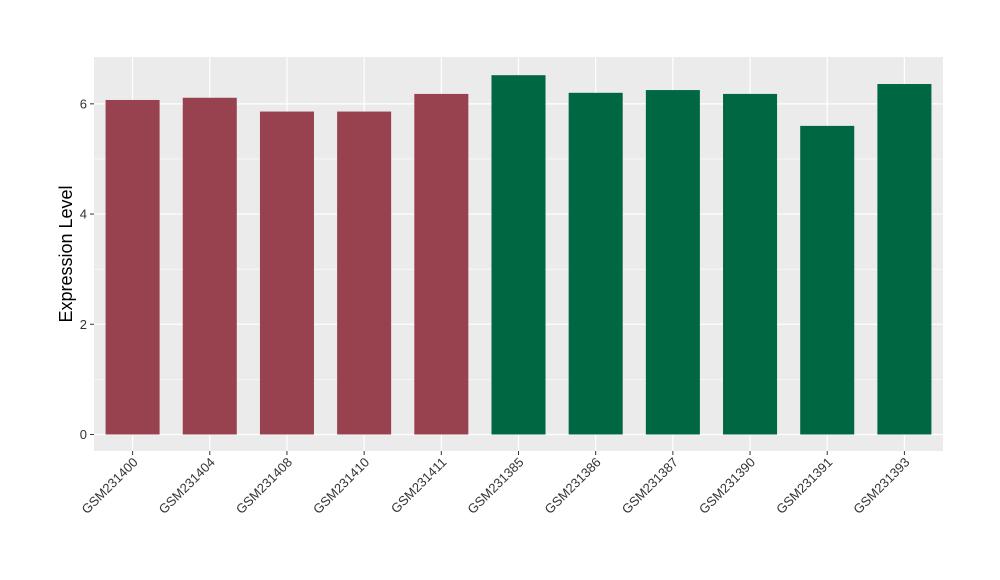 This screenshot has width=1000, height=580. I want to click on y-tick-label: 2, so click(83, 324).